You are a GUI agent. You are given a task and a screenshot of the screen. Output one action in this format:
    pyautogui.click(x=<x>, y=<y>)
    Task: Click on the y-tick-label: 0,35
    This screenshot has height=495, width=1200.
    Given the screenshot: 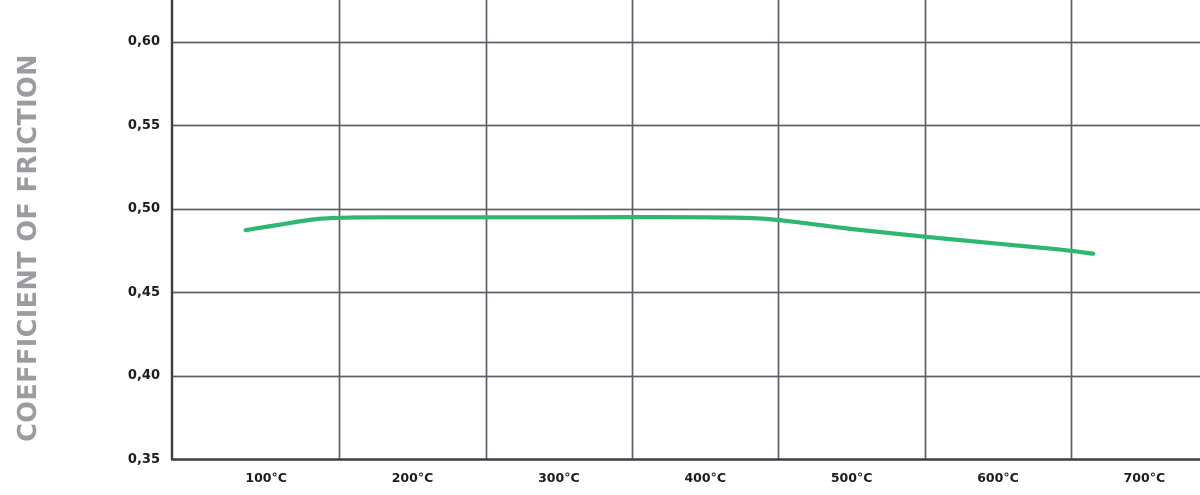 What is the action you would take?
    pyautogui.click(x=143, y=459)
    